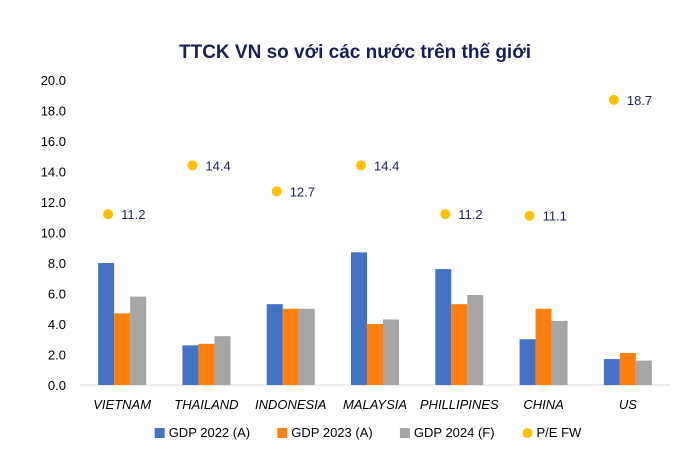  I want to click on legend-marker, so click(527, 433).